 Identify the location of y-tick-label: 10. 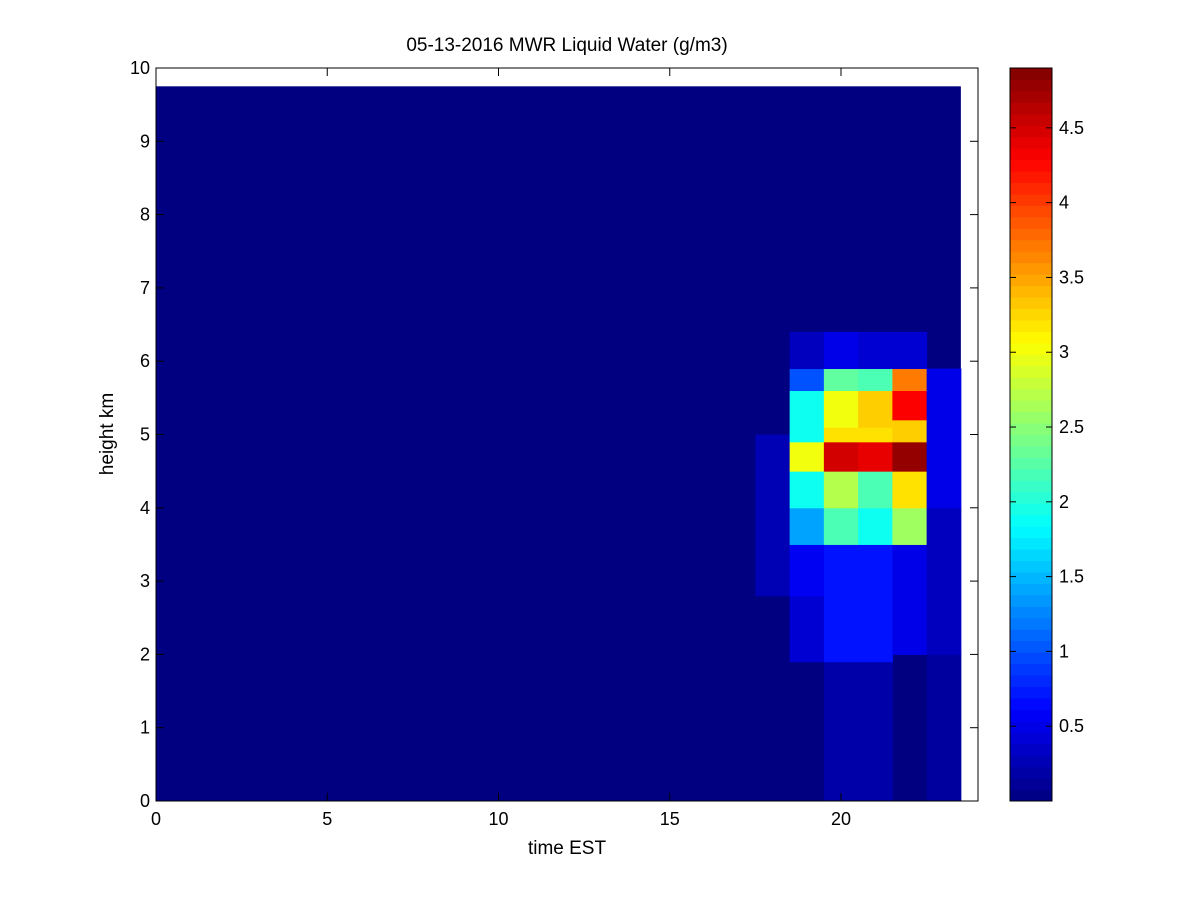
(140, 68).